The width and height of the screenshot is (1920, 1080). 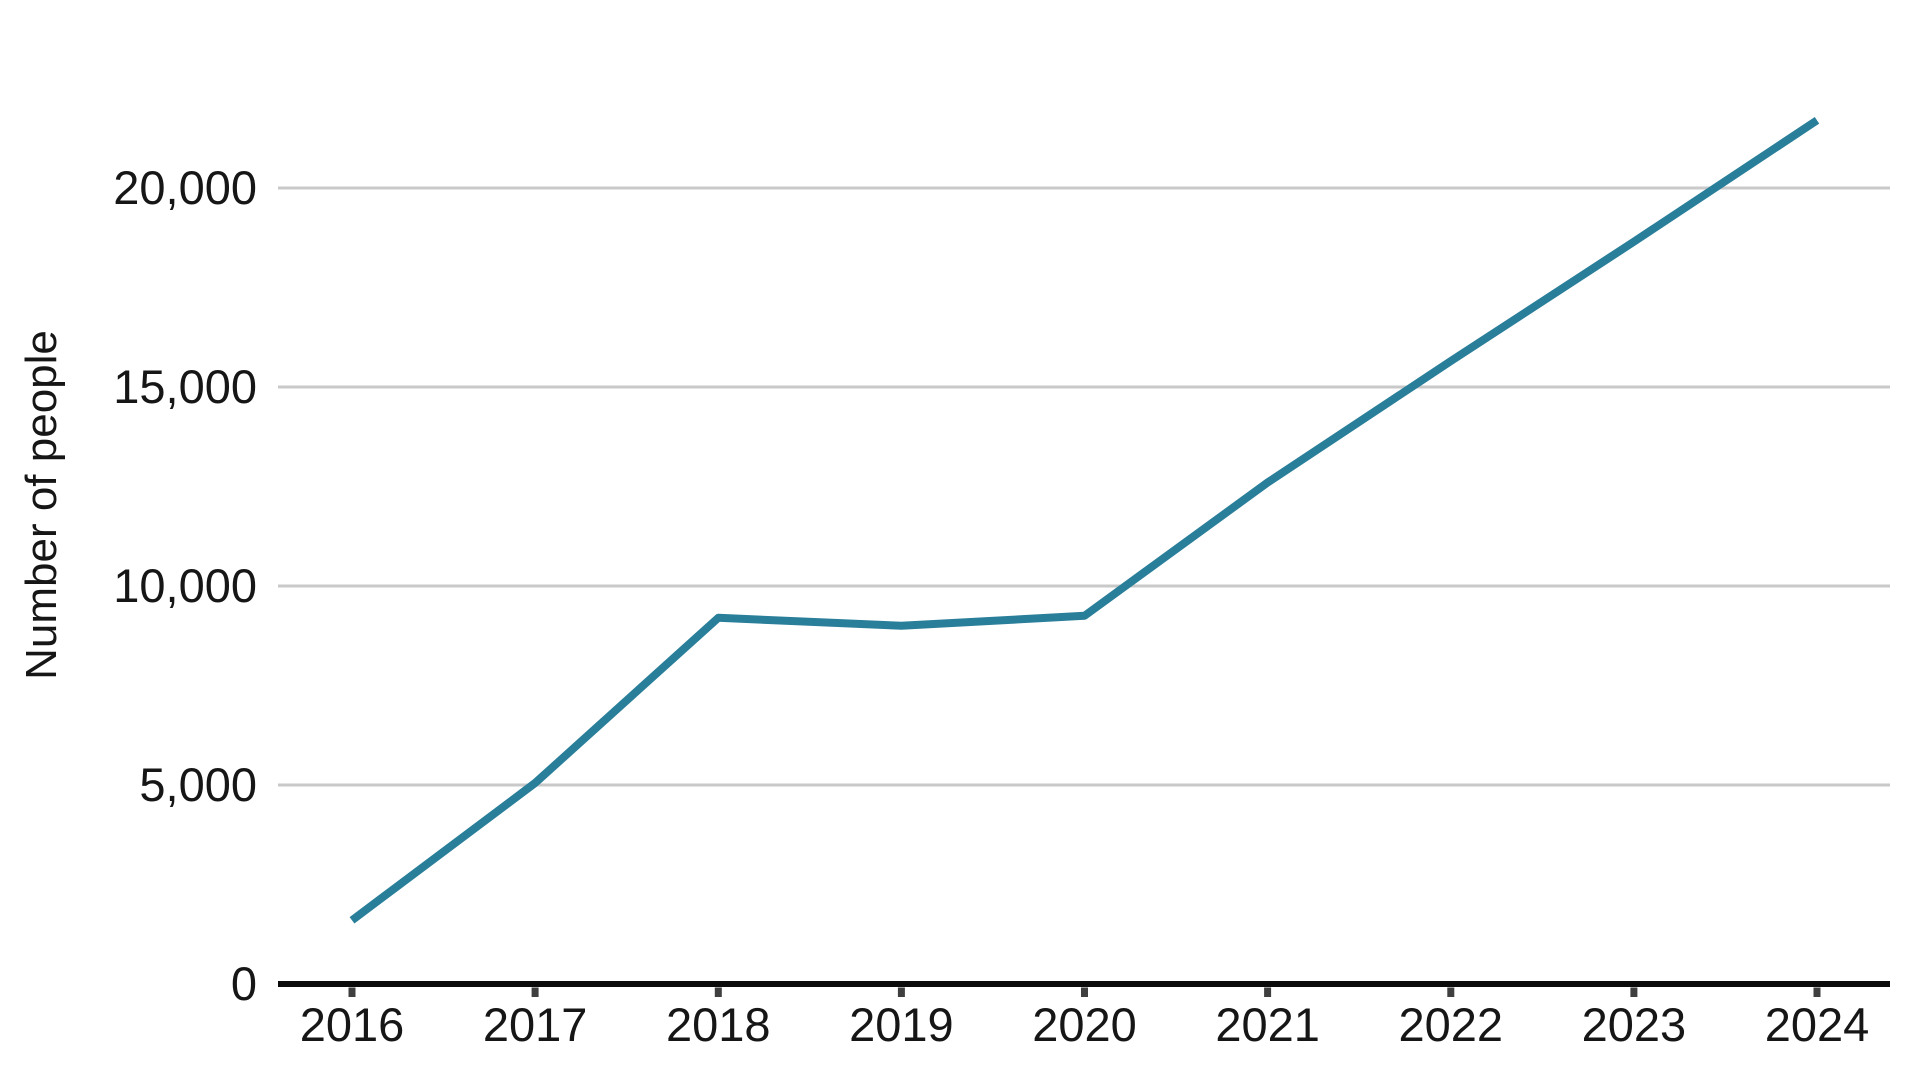 I want to click on x-tick-label: 2017, so click(x=535, y=1024).